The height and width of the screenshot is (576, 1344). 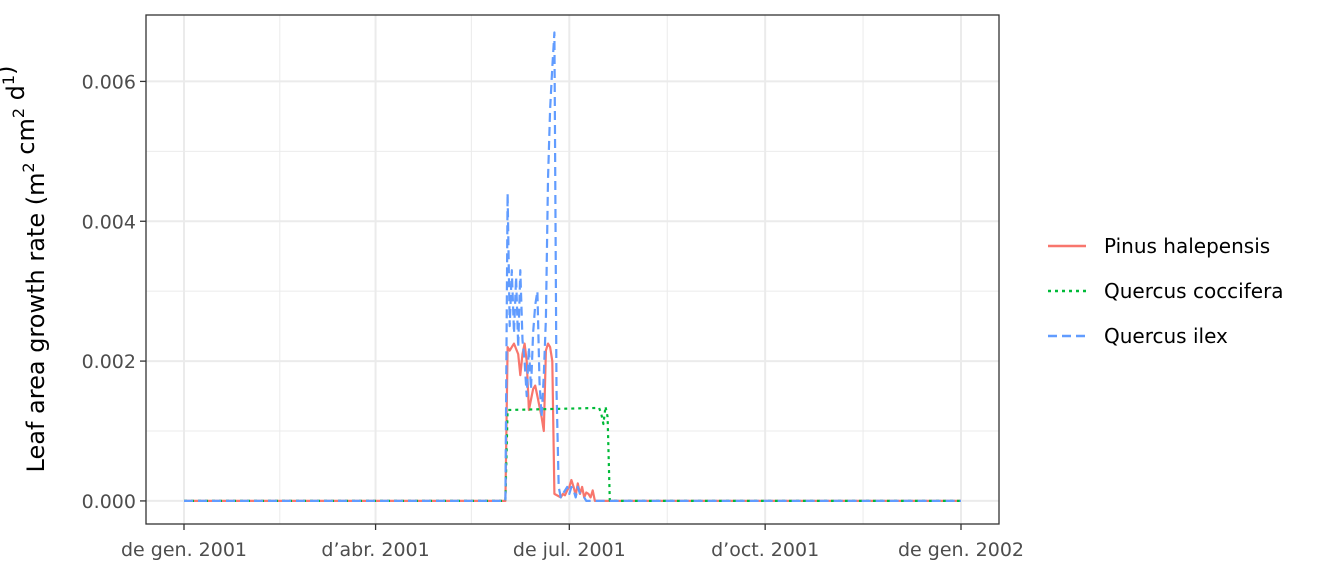 I want to click on y-axis-label-part: Leaf area growth rate (m, so click(x=36, y=323).